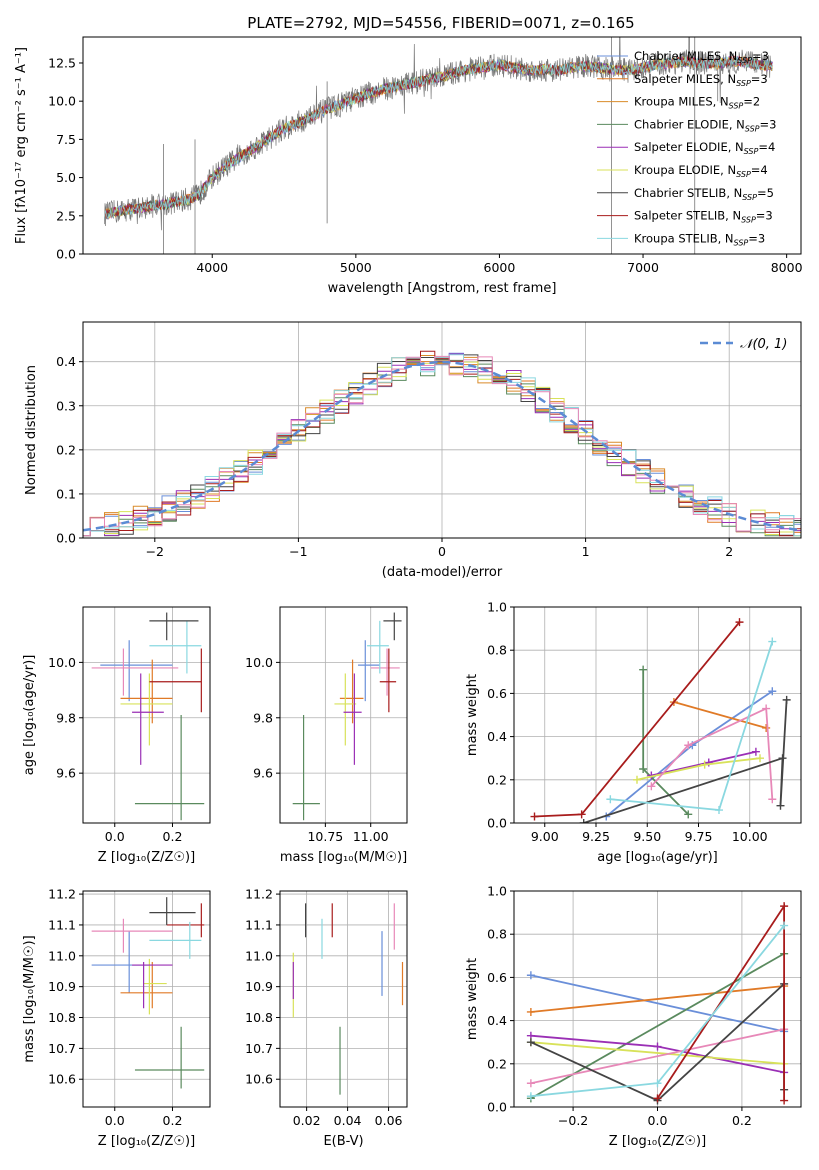 The width and height of the screenshot is (819, 1170). I want to click on y-tick-label: 5.0, so click(66, 177).